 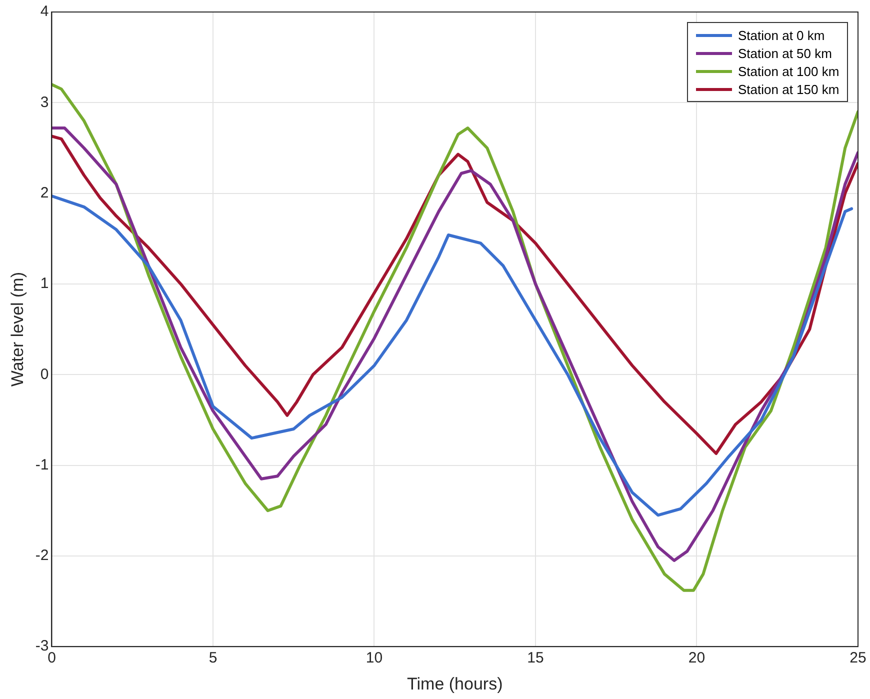 I want to click on y-tick-label: 3, so click(x=44, y=102).